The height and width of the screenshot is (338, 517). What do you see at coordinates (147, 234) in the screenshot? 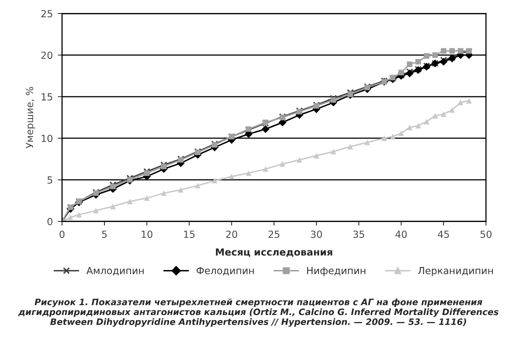
I see `x-tick-label: 10` at bounding box center [147, 234].